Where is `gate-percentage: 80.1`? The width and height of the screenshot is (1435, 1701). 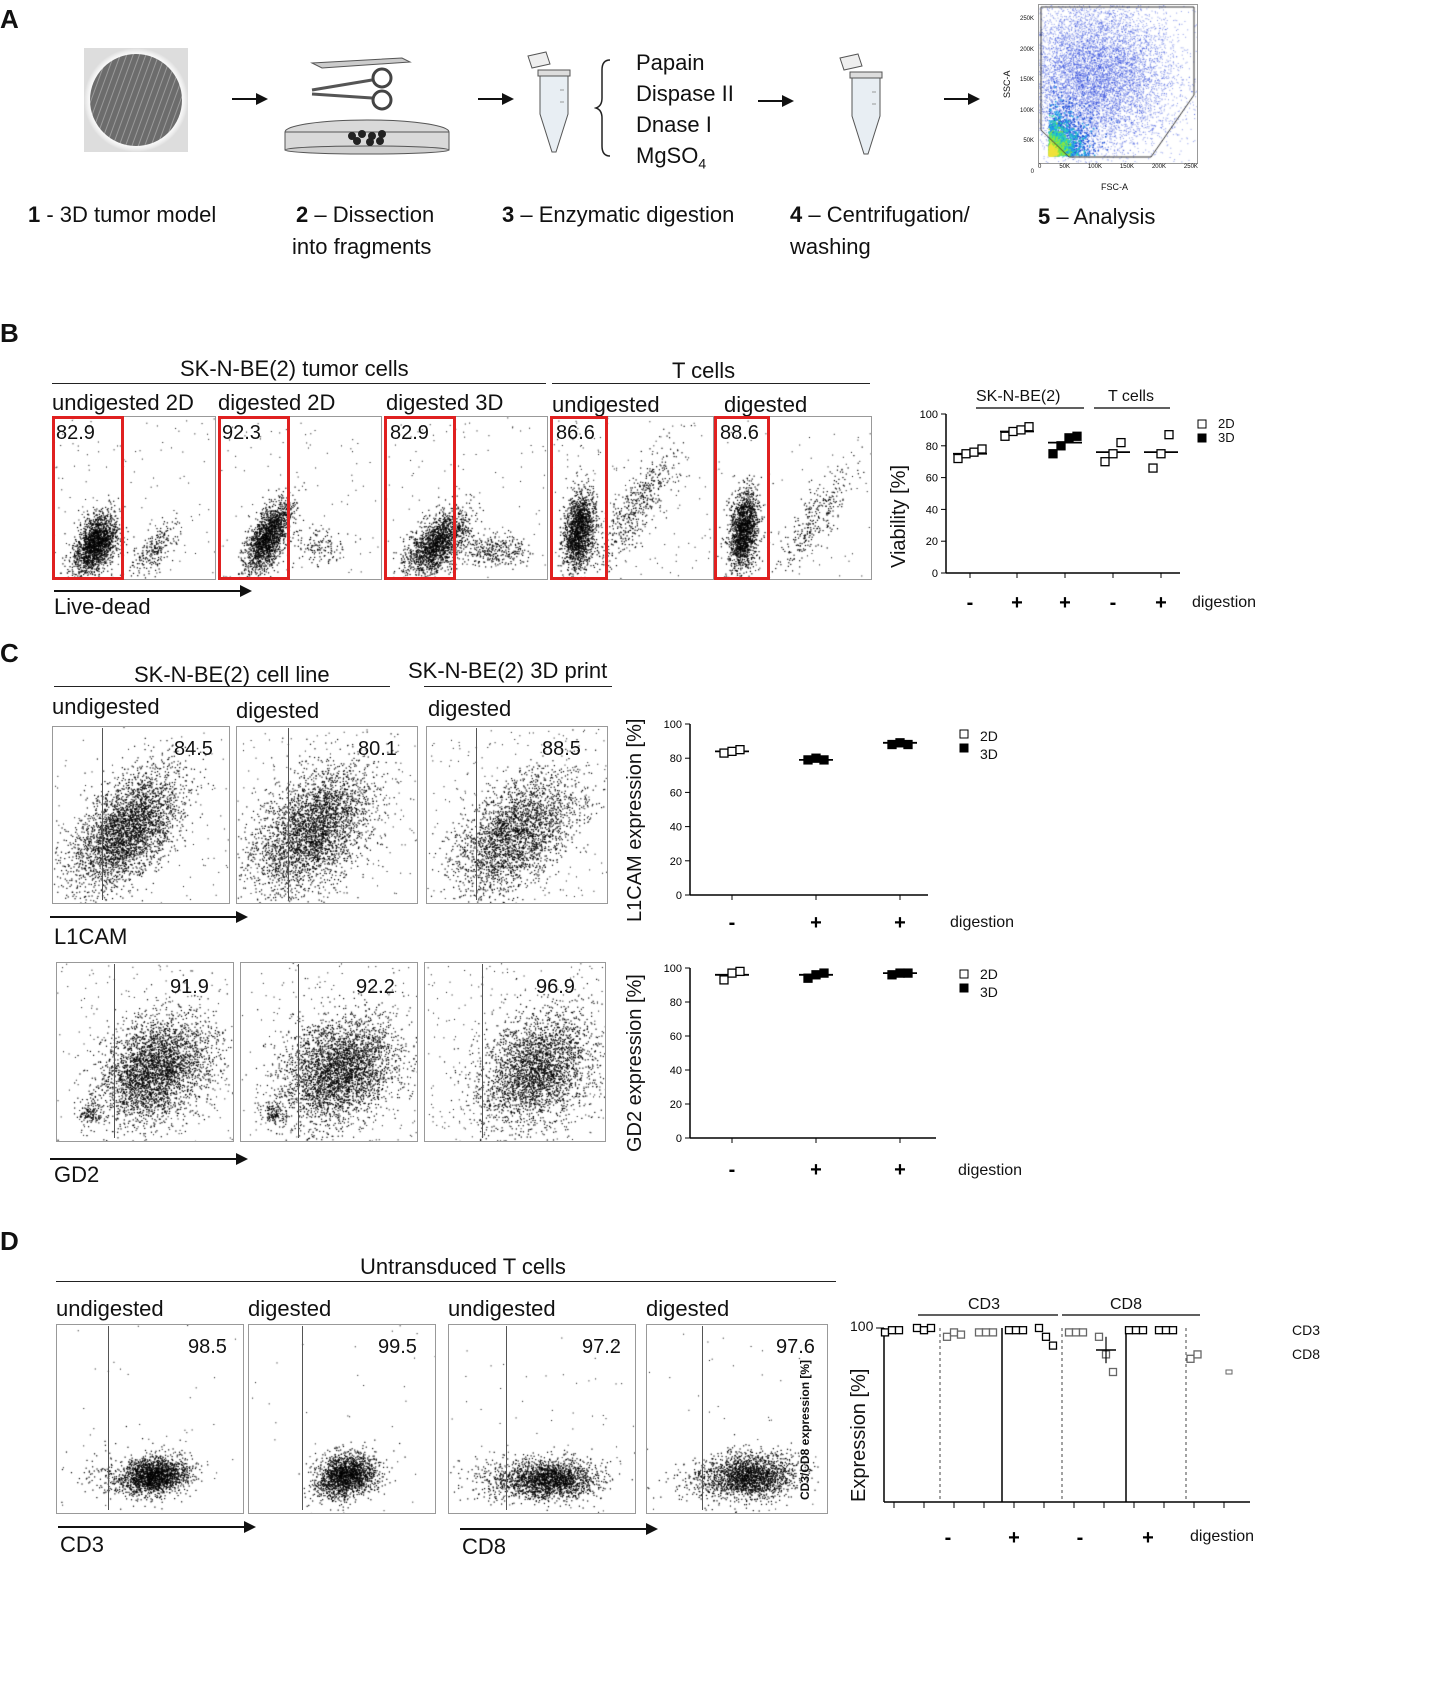
gate-percentage: 80.1 is located at coordinates (377, 749).